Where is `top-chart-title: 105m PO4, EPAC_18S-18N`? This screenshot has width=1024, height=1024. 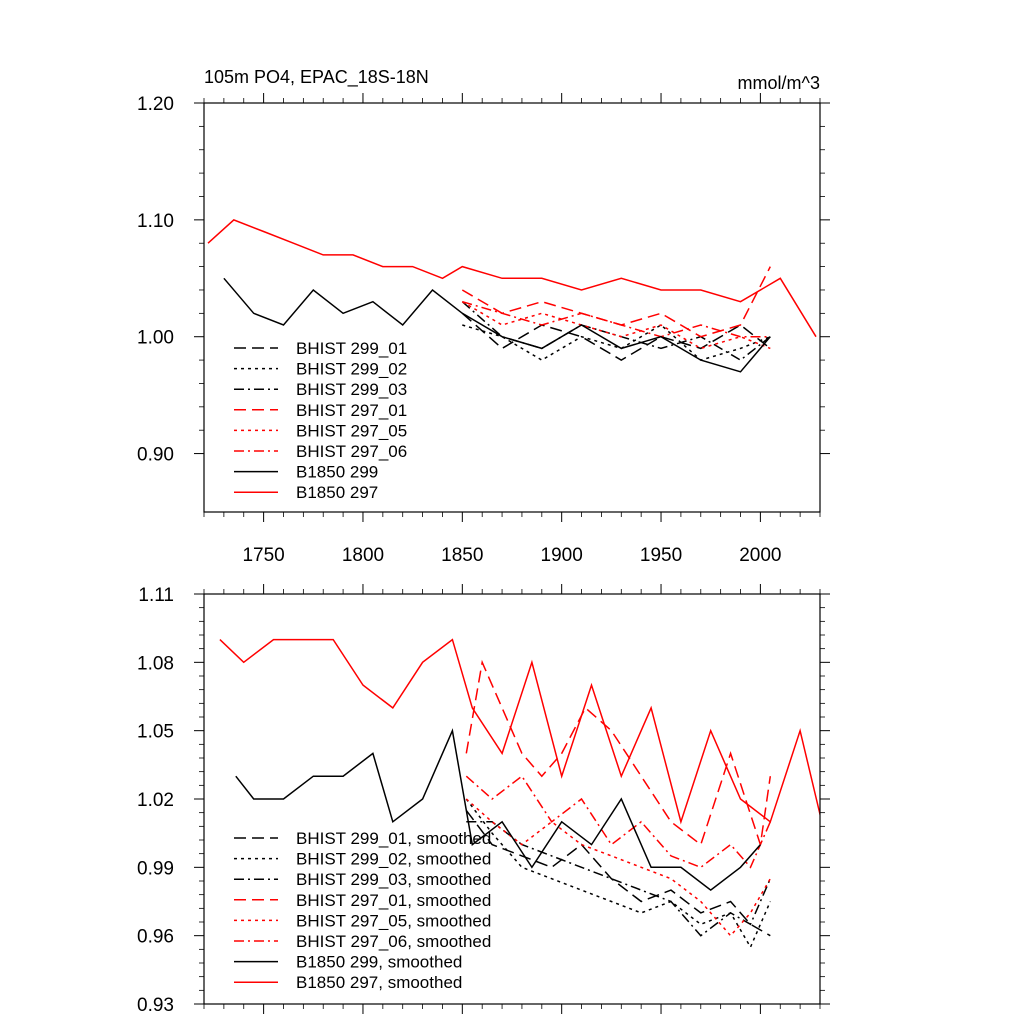 top-chart-title: 105m PO4, EPAC_18S-18N is located at coordinates (316, 77).